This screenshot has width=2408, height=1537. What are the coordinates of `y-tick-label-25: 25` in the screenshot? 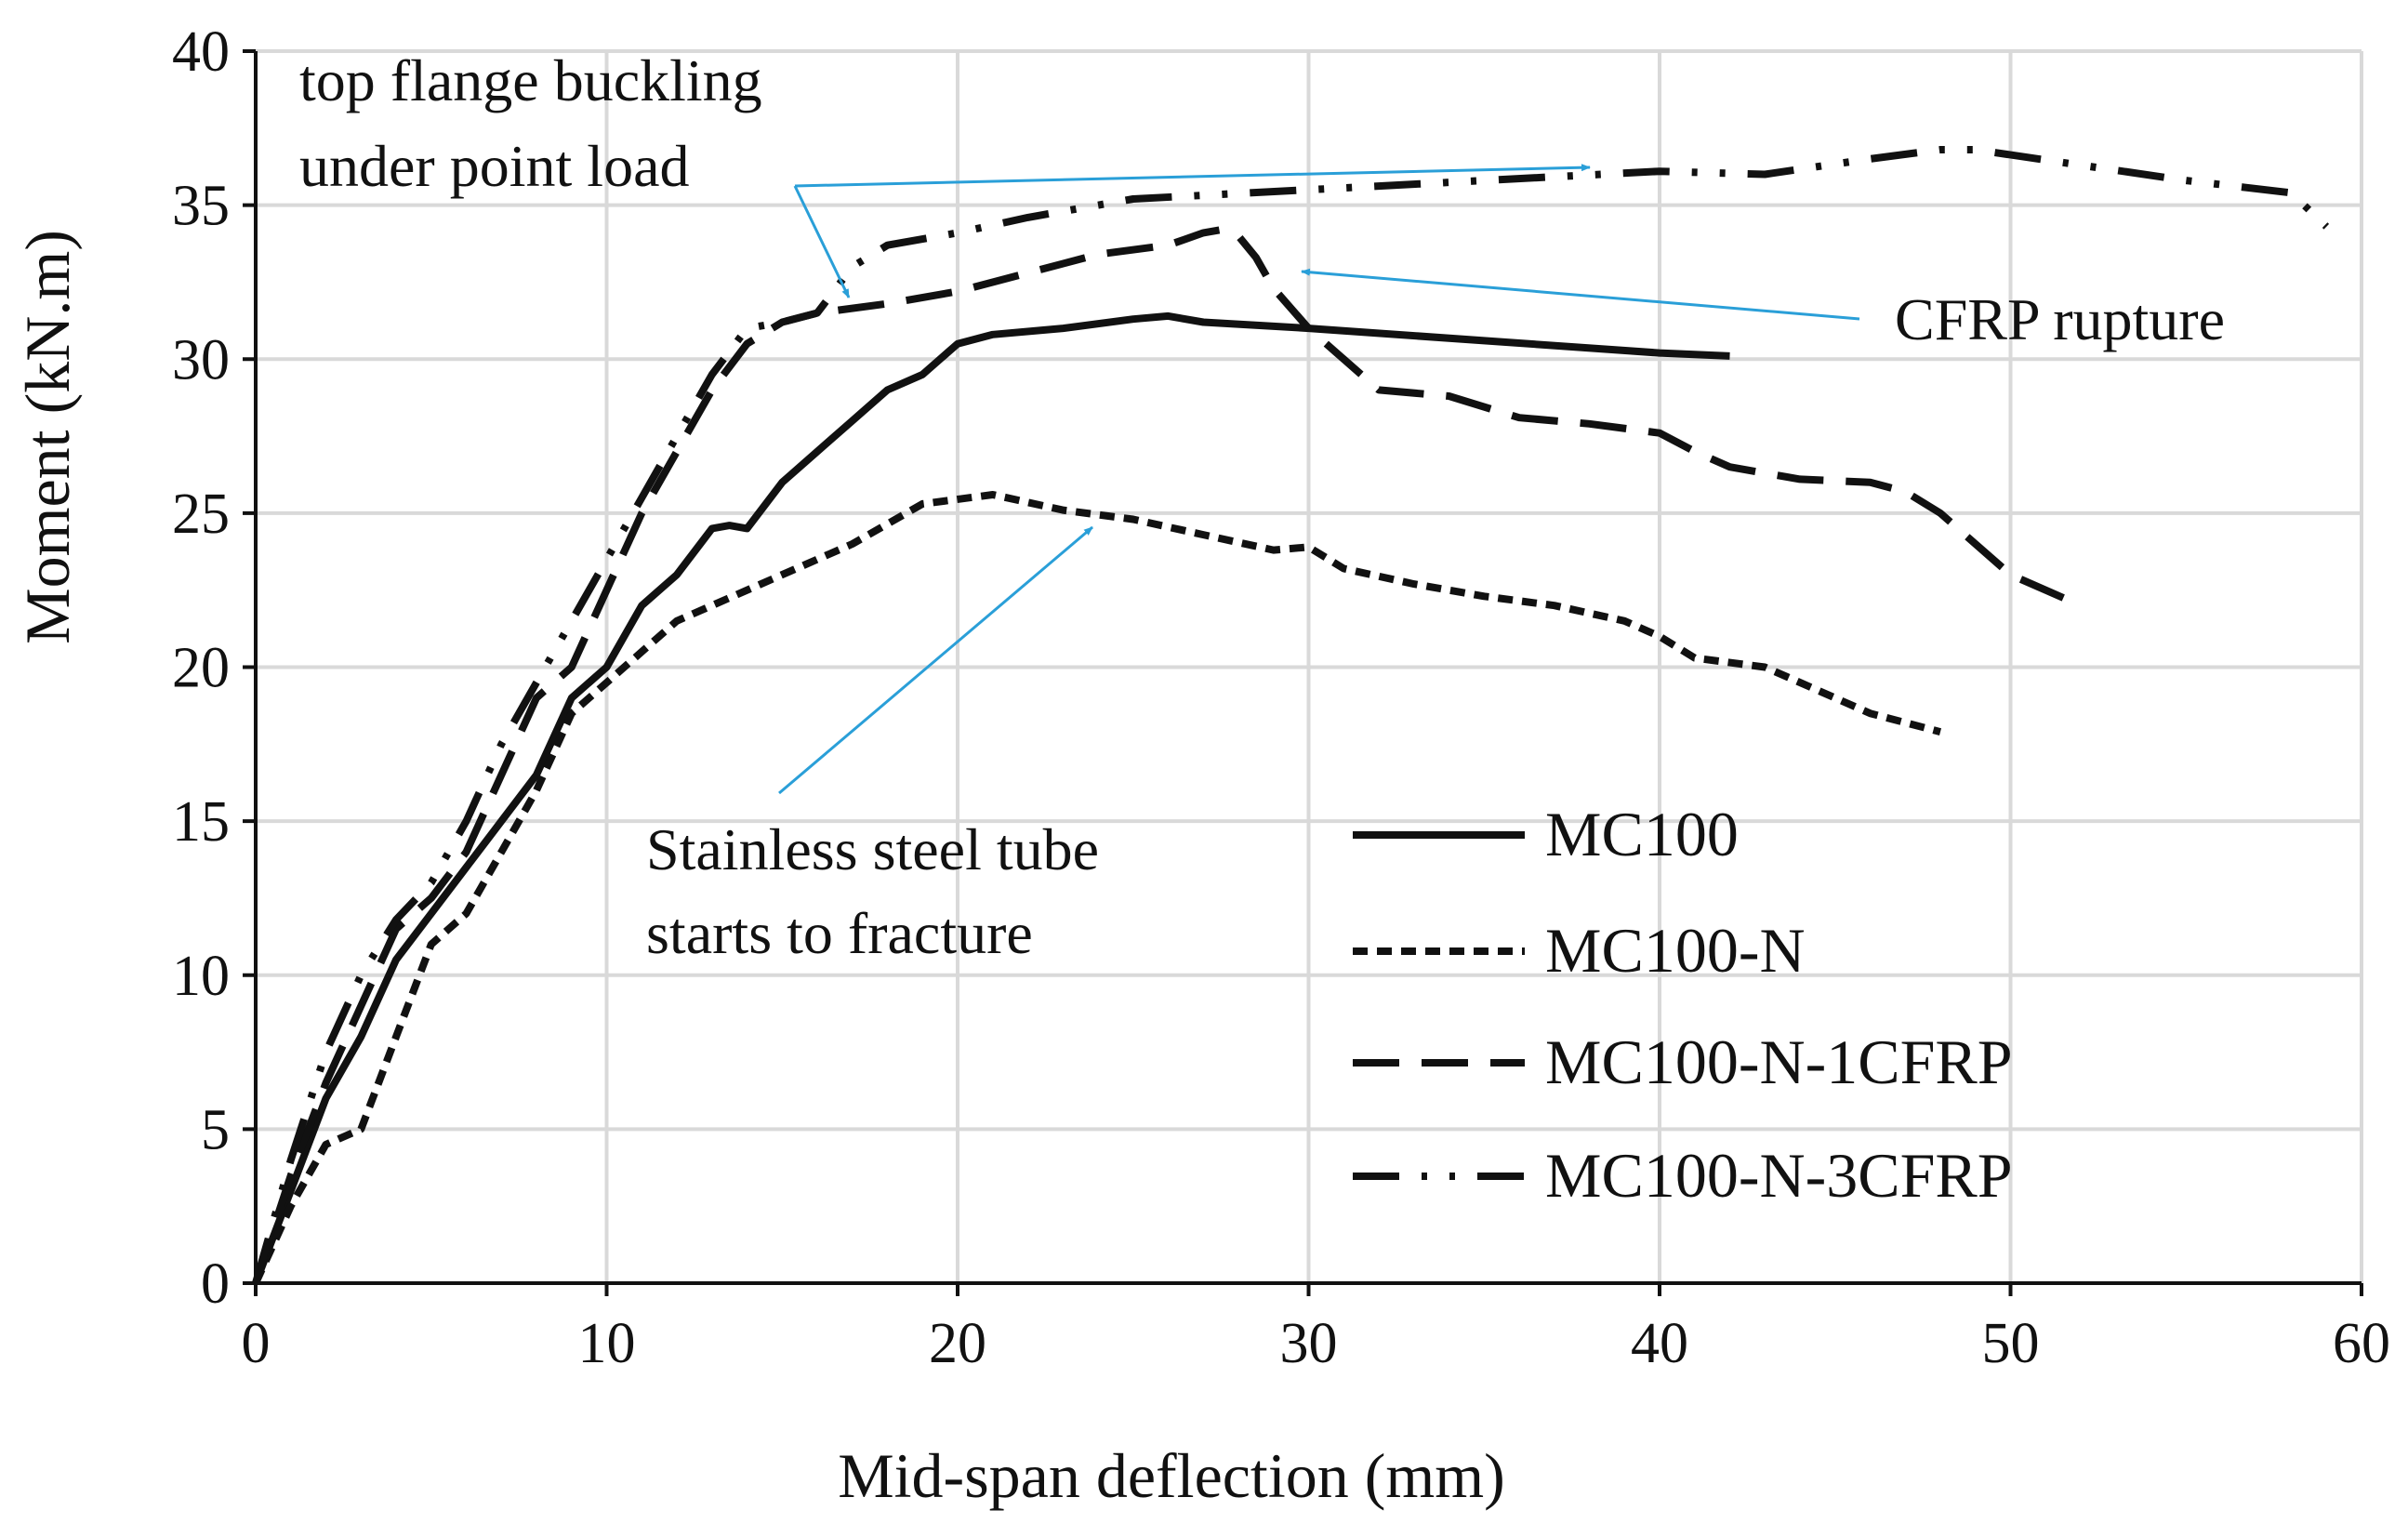 It's located at (201, 514).